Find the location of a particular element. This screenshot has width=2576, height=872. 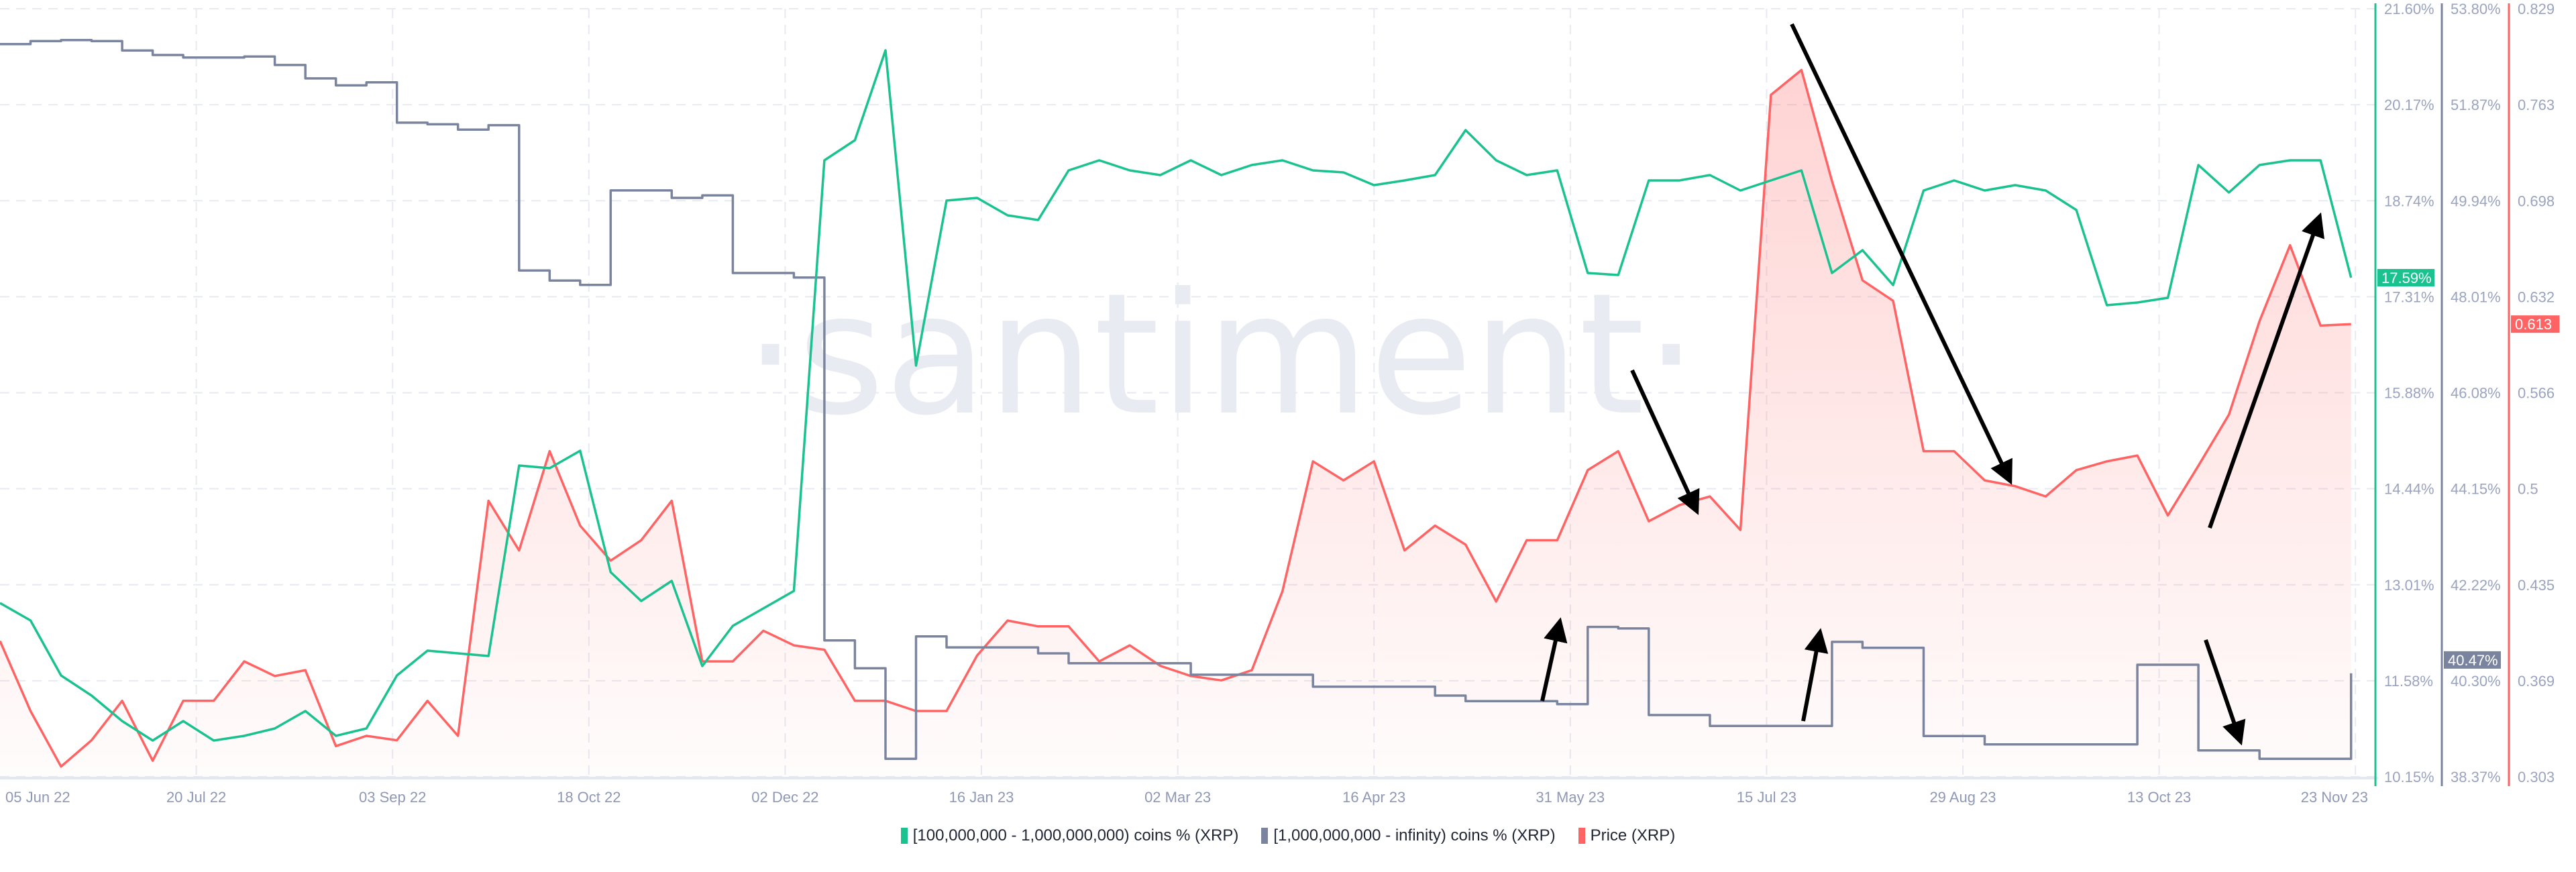

x-tick-label: 03 Sep 22 is located at coordinates (392, 798).